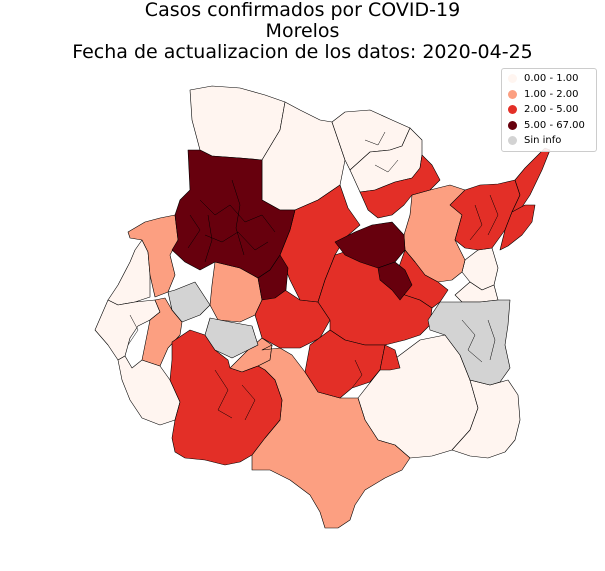 The width and height of the screenshot is (605, 571). Describe the element at coordinates (162, 332) in the screenshot. I see `region-west-mazatepec` at that location.